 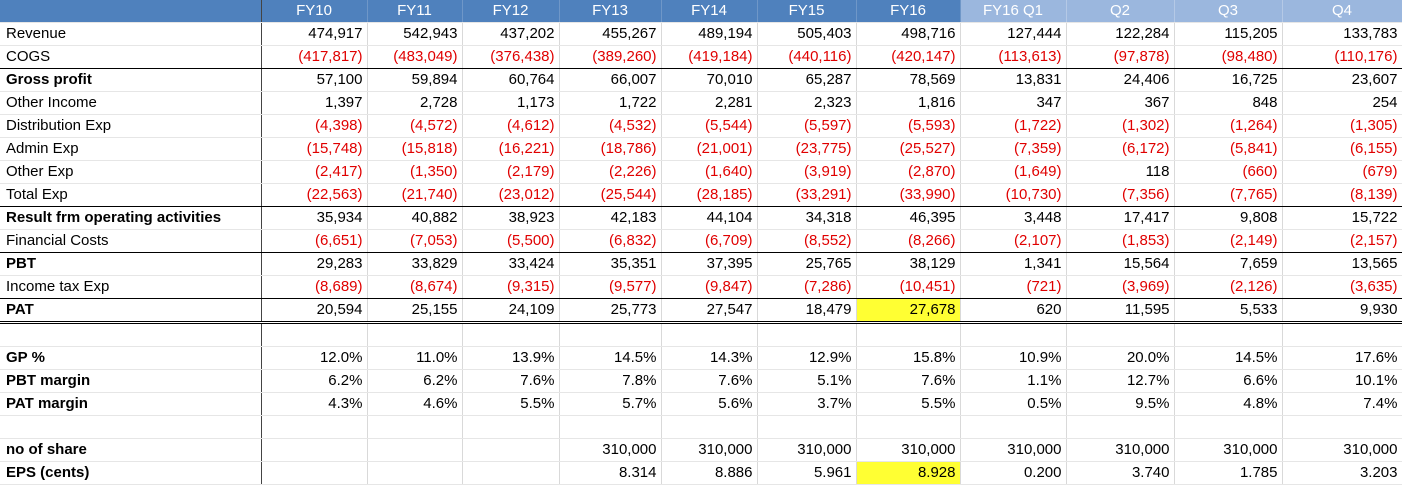 What do you see at coordinates (709, 149) in the screenshot?
I see `data-cell: (21,001)` at bounding box center [709, 149].